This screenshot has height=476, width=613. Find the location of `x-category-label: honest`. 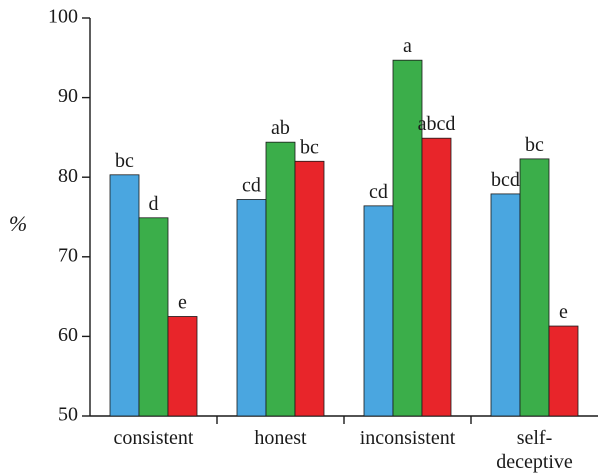

x-category-label: honest is located at coordinates (280, 438).